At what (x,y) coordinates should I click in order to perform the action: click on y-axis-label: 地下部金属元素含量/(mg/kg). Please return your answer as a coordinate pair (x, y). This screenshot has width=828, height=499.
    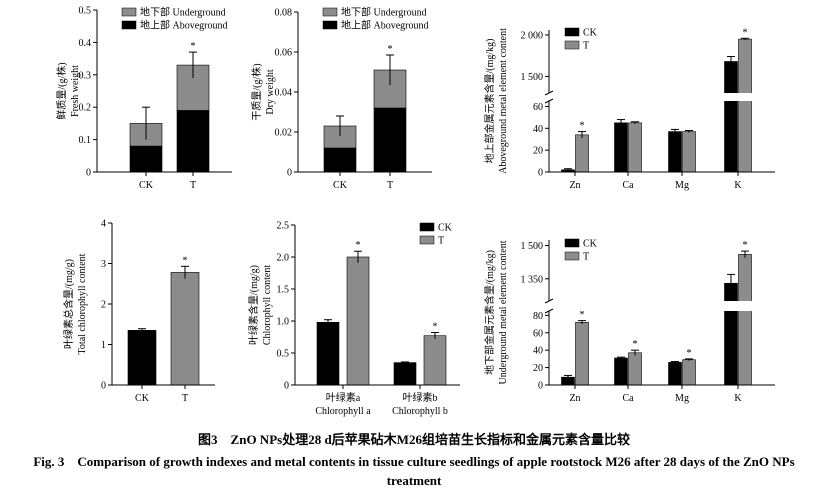
    Looking at the image, I should click on (489, 312).